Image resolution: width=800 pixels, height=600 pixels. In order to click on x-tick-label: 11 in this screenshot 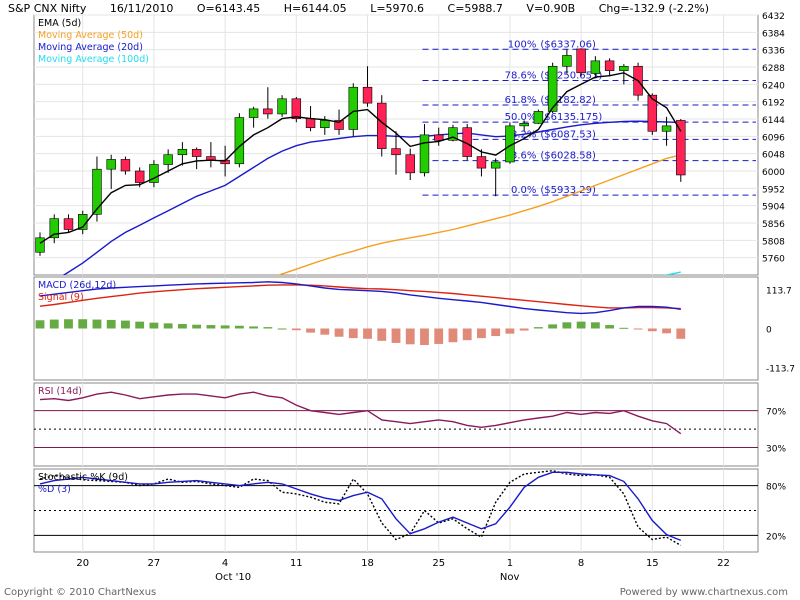, I will do `click(296, 563)`.